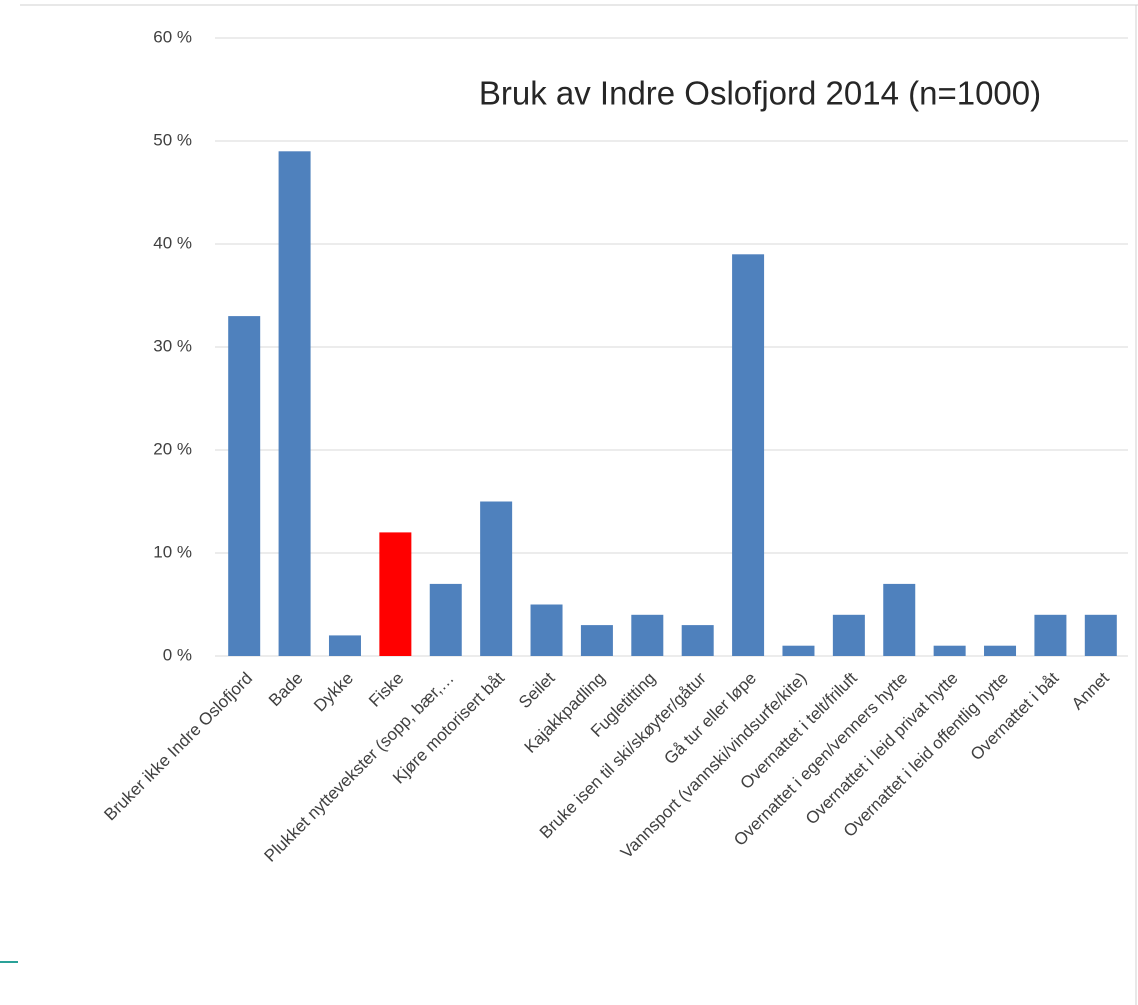 The image size is (1138, 1005). Describe the element at coordinates (172, 36) in the screenshot. I see `y-tick-label: 60 %` at that location.